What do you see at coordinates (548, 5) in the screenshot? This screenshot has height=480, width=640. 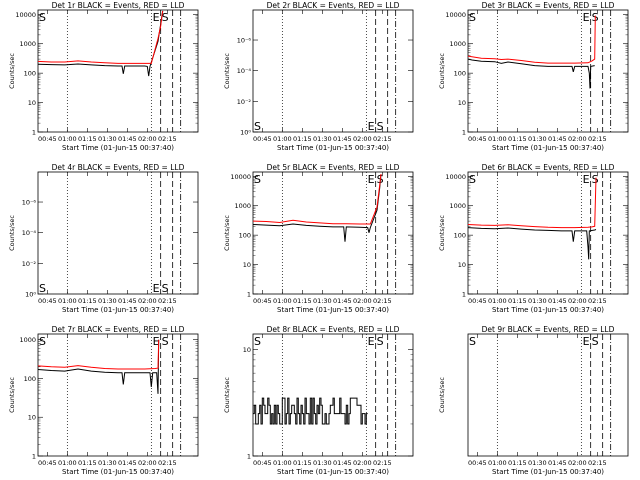 I see `panel-title: Det 3r BLACK = Events, RED = LLD` at bounding box center [548, 5].